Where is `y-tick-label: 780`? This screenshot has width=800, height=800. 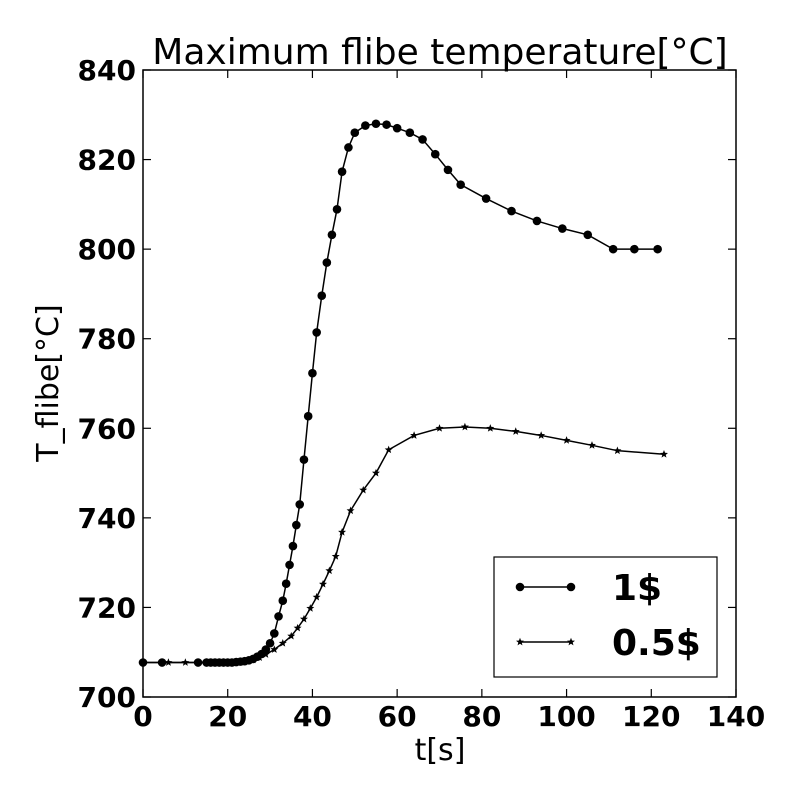 y-tick-label: 780 is located at coordinates (107, 339).